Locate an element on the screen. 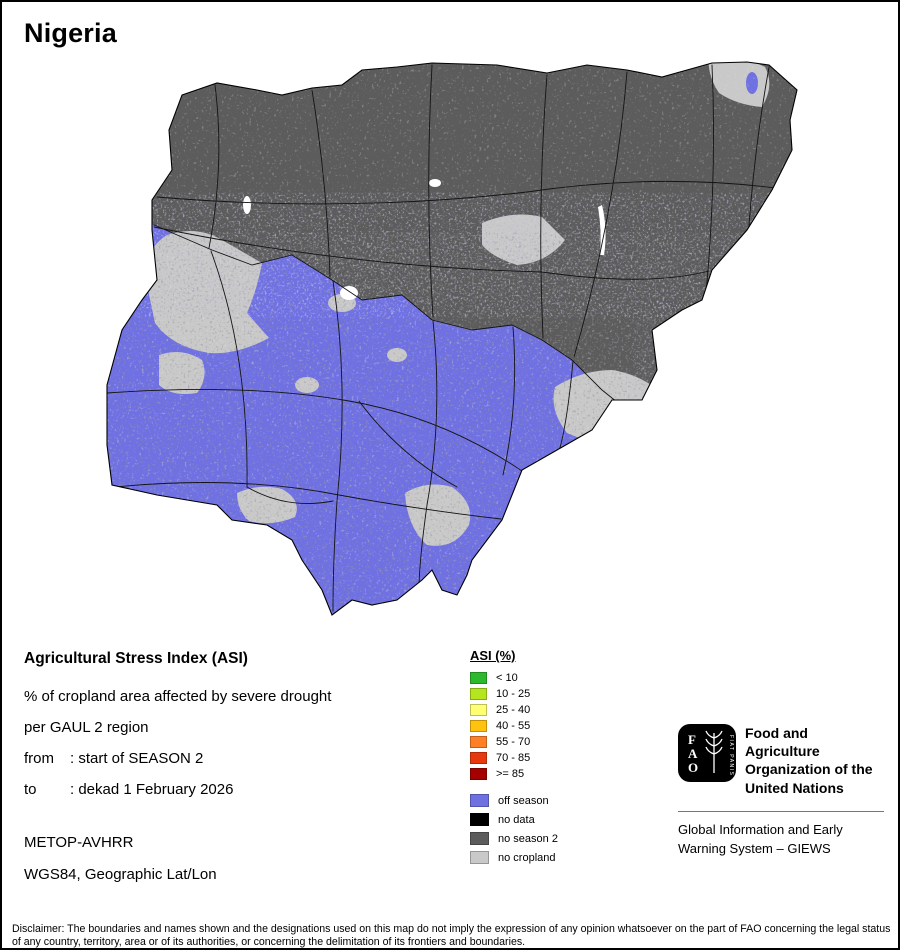  map-metadata: METOP-AVHRR WGS84, Geographic Lat/Lon is located at coordinates (120, 866).